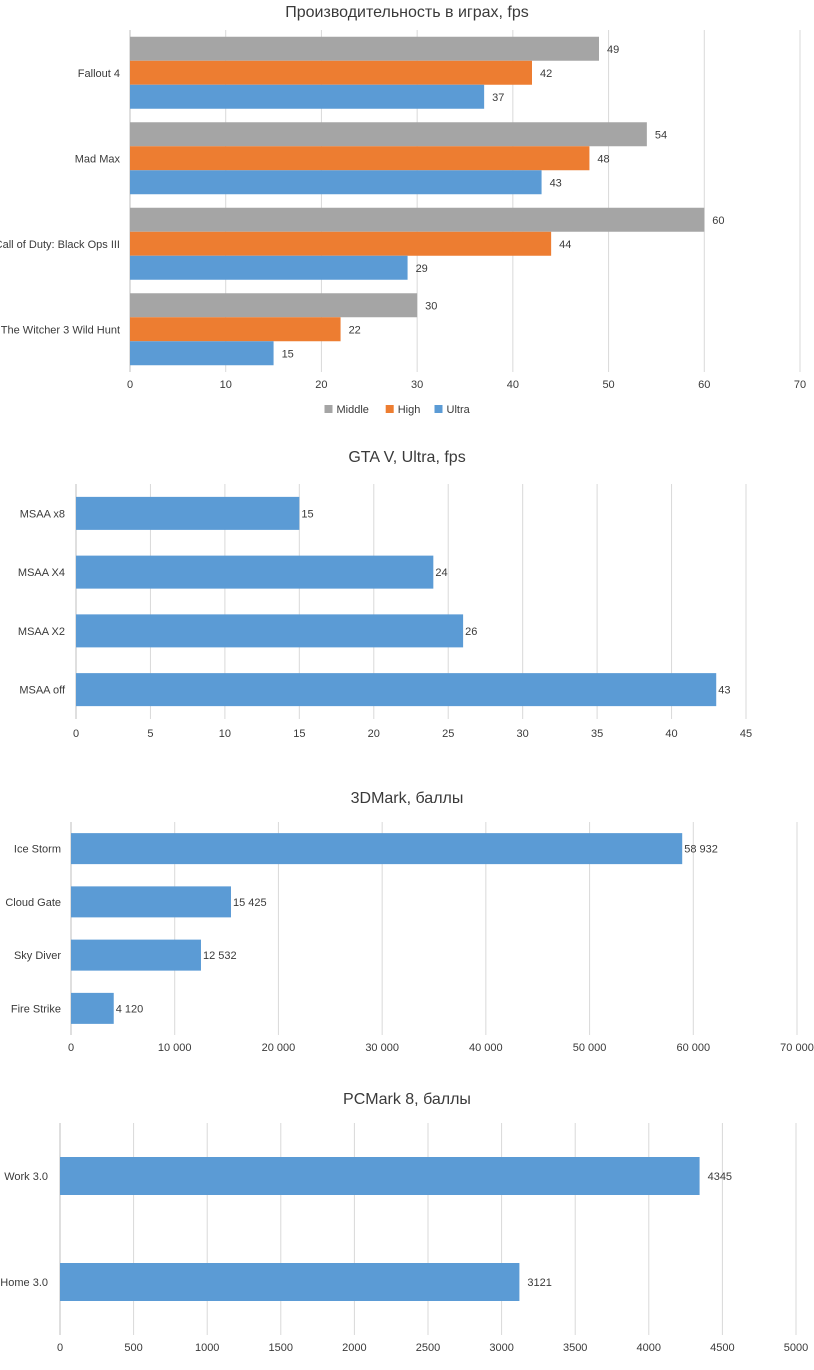  What do you see at coordinates (441, 573) in the screenshot?
I see `data-label: 24` at bounding box center [441, 573].